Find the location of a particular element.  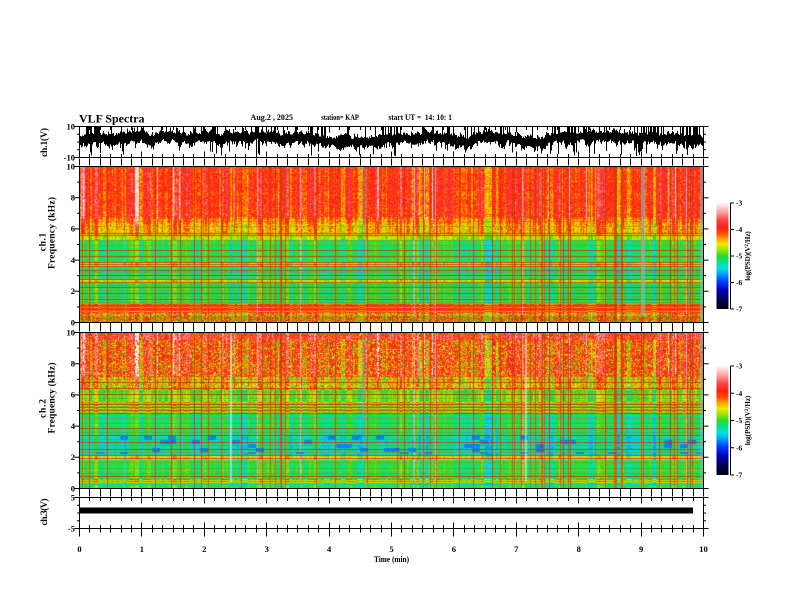

svg-text: start UT = 14: 10: 1 is located at coordinates (420, 117).